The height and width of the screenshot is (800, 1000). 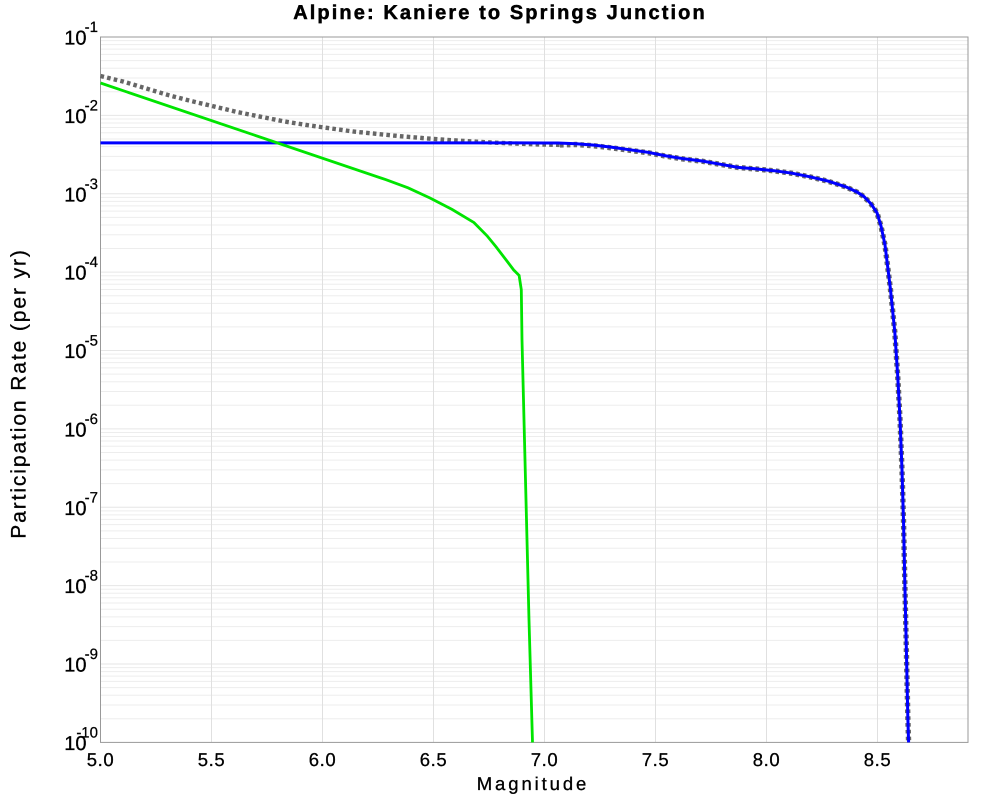 What do you see at coordinates (434, 759) in the screenshot?
I see `svg-text: 6.5` at bounding box center [434, 759].